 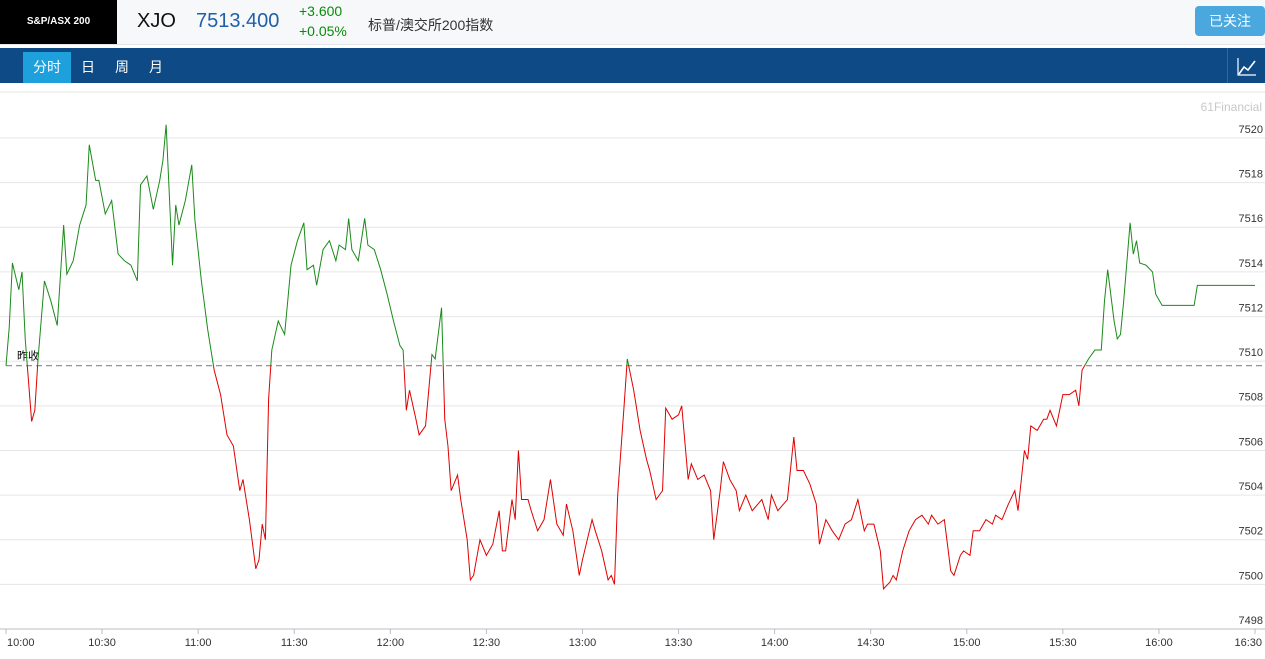 I want to click on x-tick-label: 10:30, so click(x=102, y=643).